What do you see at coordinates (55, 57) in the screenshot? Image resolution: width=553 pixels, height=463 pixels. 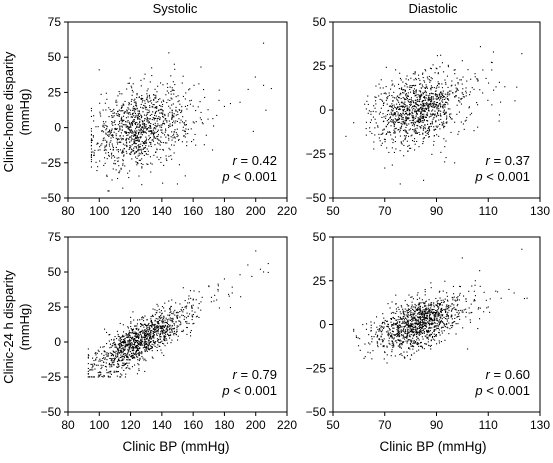 I see `y-tick-label: 50` at bounding box center [55, 57].